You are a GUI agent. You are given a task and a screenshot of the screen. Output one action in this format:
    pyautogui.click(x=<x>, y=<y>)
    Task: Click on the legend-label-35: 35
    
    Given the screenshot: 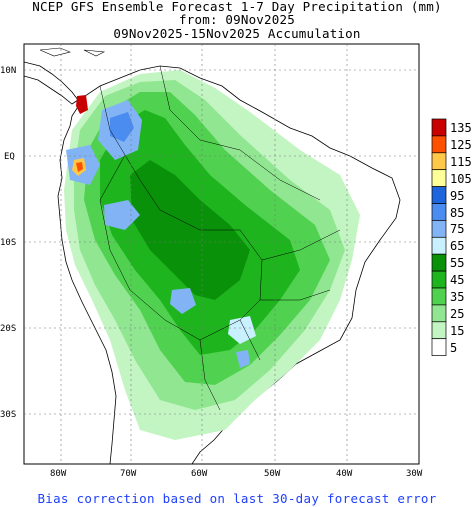 What is the action you would take?
    pyautogui.click(x=457, y=297)
    